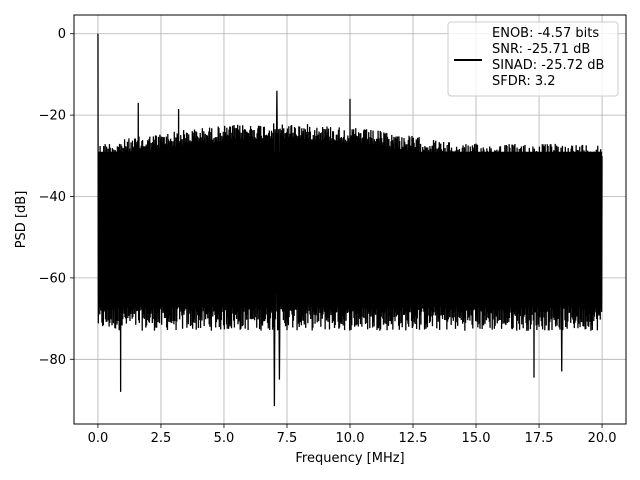 This screenshot has height=480, width=640. What do you see at coordinates (349, 458) in the screenshot?
I see `x-axis-label: Frequency [MHz]` at bounding box center [349, 458].